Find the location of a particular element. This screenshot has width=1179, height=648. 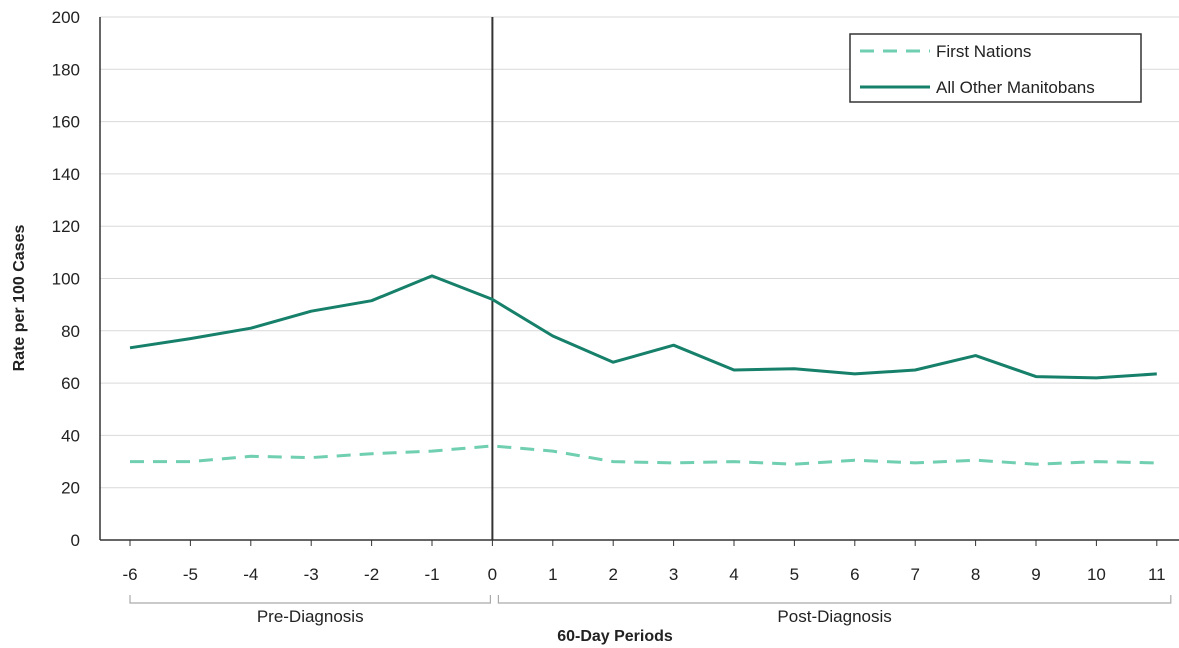

x-tick-label--5: -5 is located at coordinates (190, 574).